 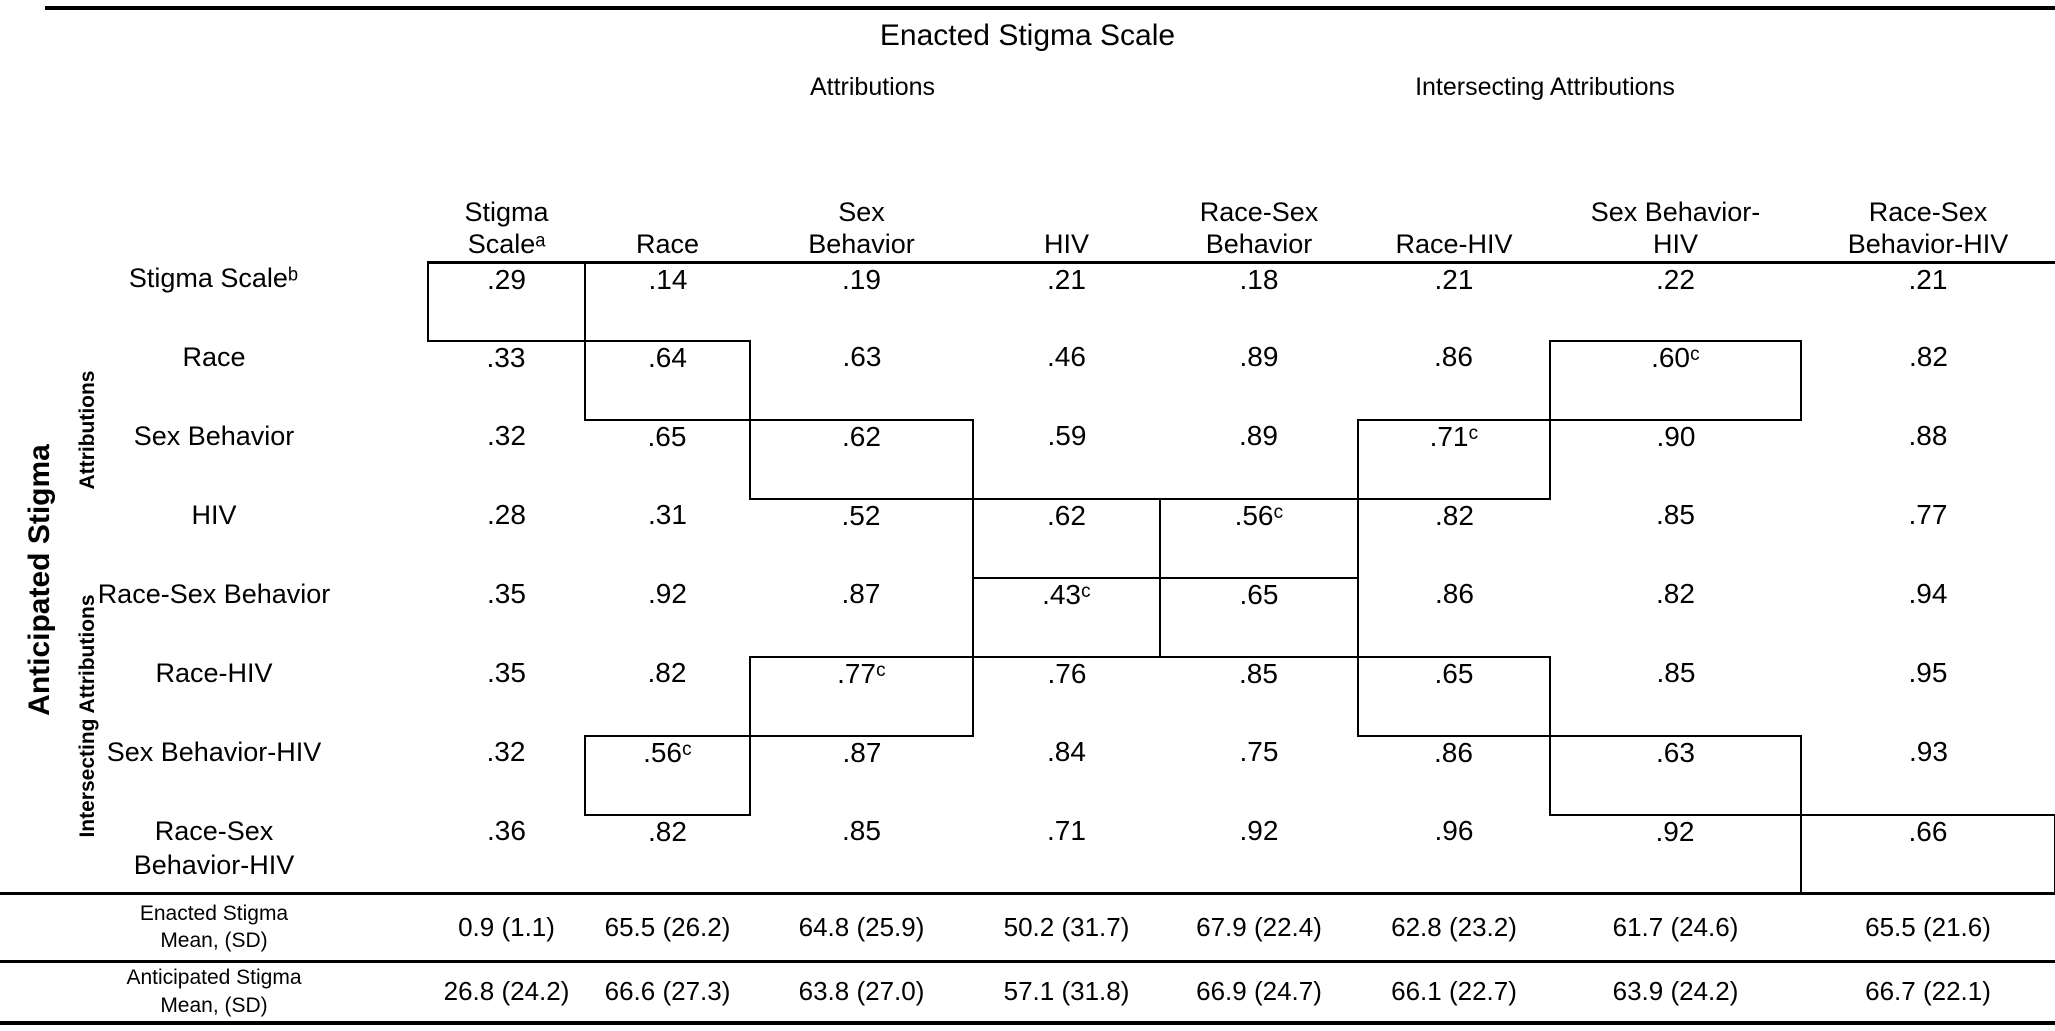 I want to click on matrix-cell: .77, so click(x=1928, y=514).